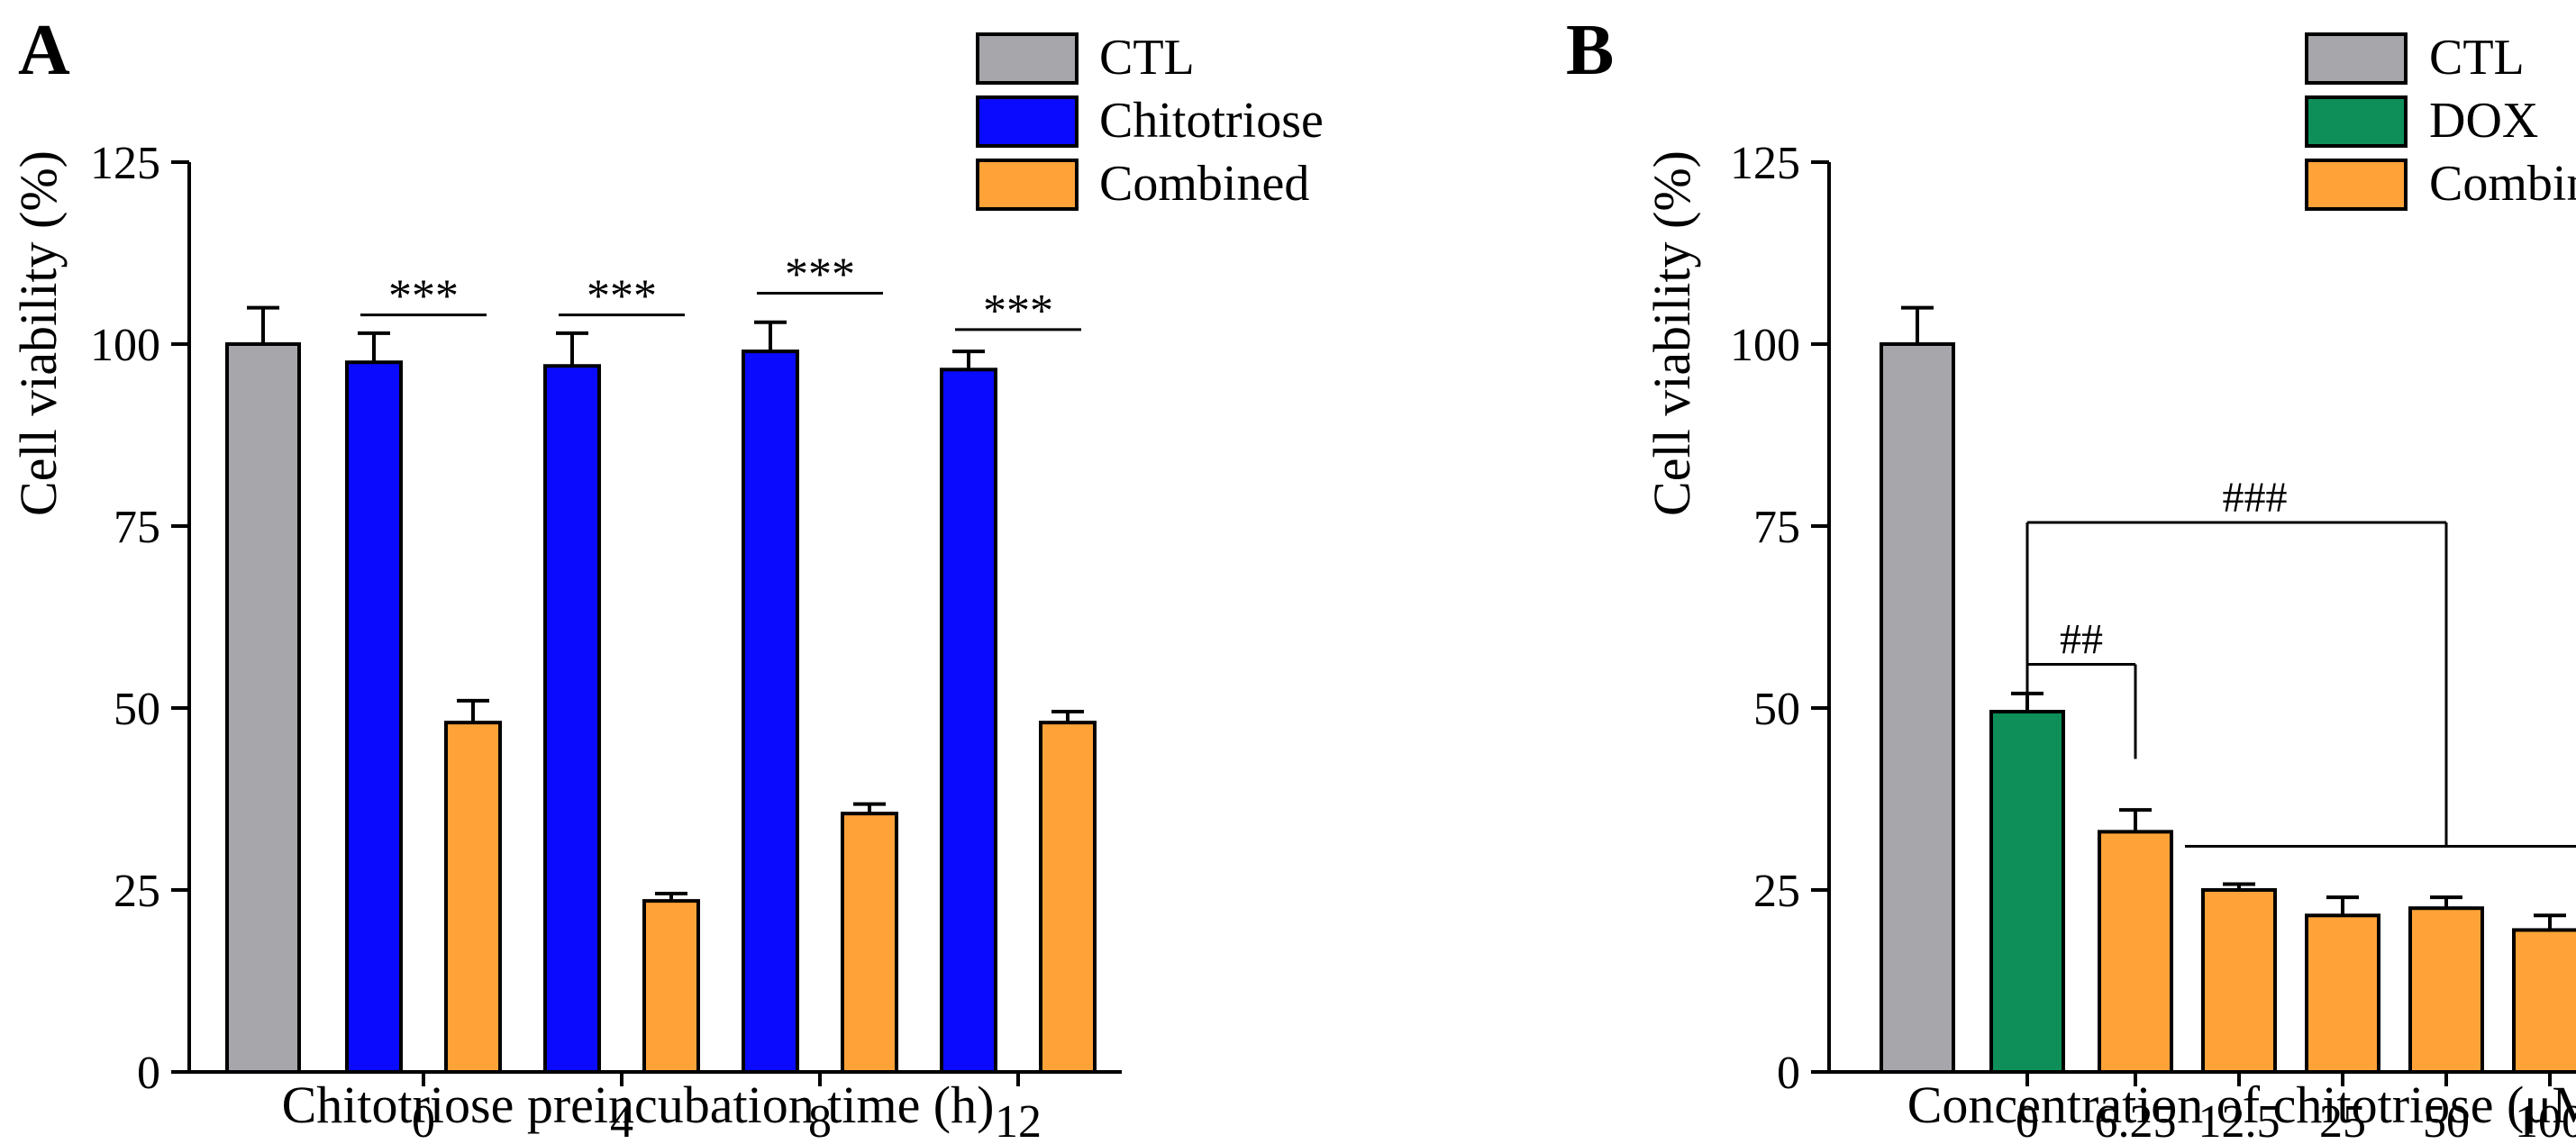 The height and width of the screenshot is (1144, 2576). Describe the element at coordinates (2483, 121) in the screenshot. I see `legend-label-dox: DOX` at that location.